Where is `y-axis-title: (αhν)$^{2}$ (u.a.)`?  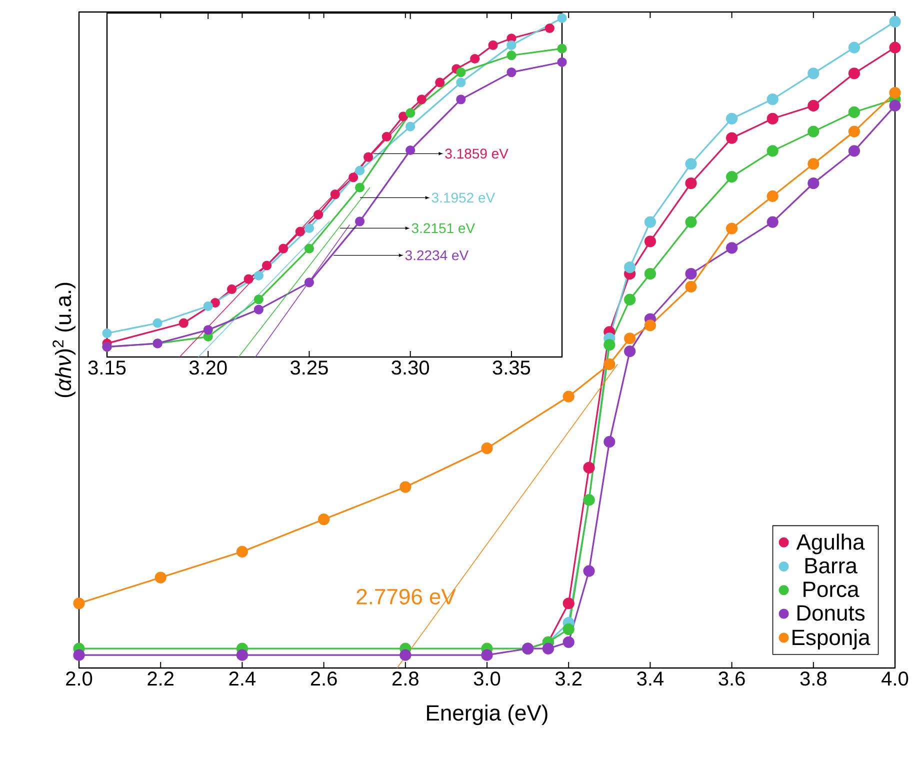
y-axis-title: (αhν)$^{2}$ (u.a.) is located at coordinates (64, 340).